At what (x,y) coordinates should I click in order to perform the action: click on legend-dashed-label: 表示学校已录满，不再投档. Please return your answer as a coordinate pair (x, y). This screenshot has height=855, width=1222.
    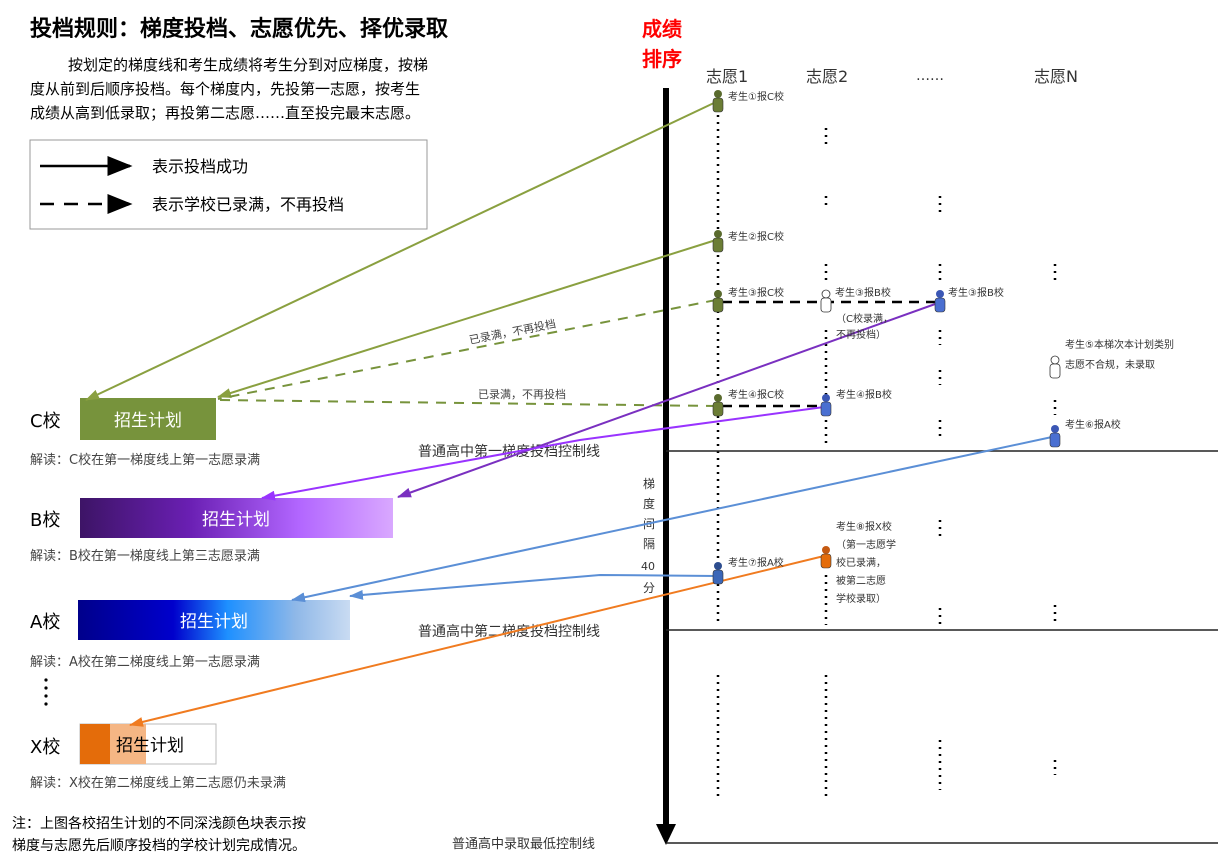
    Looking at the image, I should click on (248, 204).